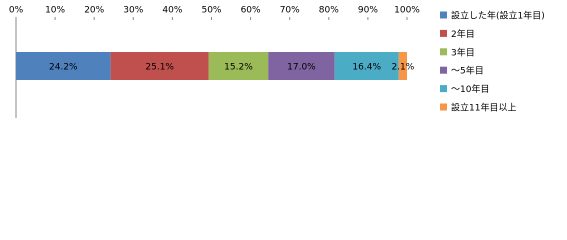 Image resolution: width=567 pixels, height=240 pixels. I want to click on x-tick-label: 100%, so click(407, 11).